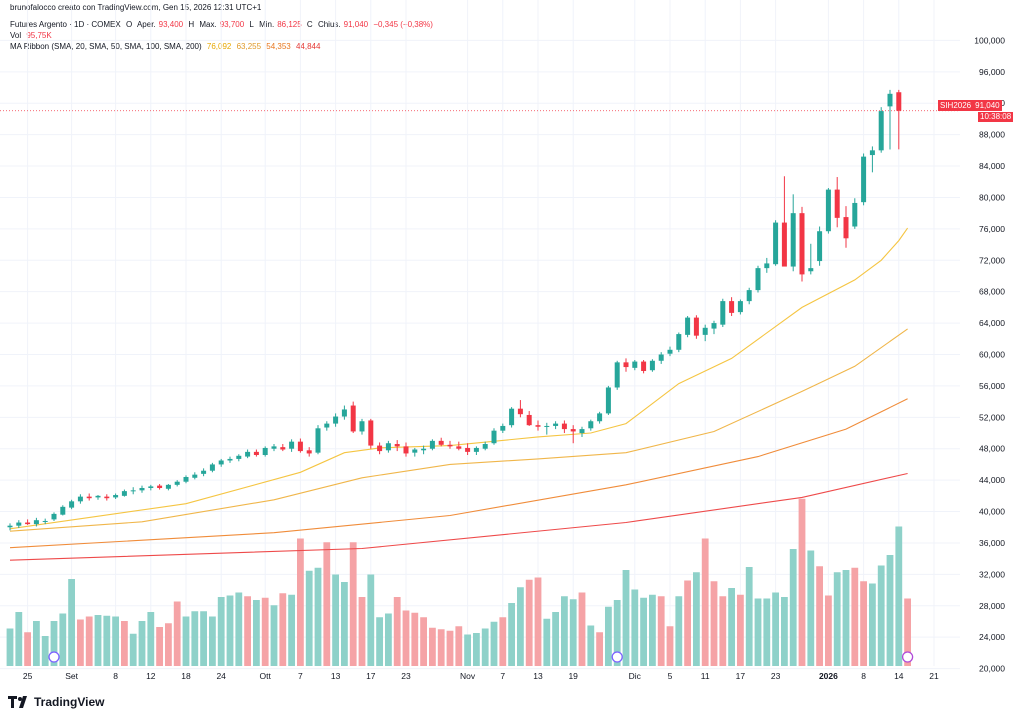 This screenshot has width=1024, height=720. I want to click on y-tick-label: 96,000, so click(992, 72).